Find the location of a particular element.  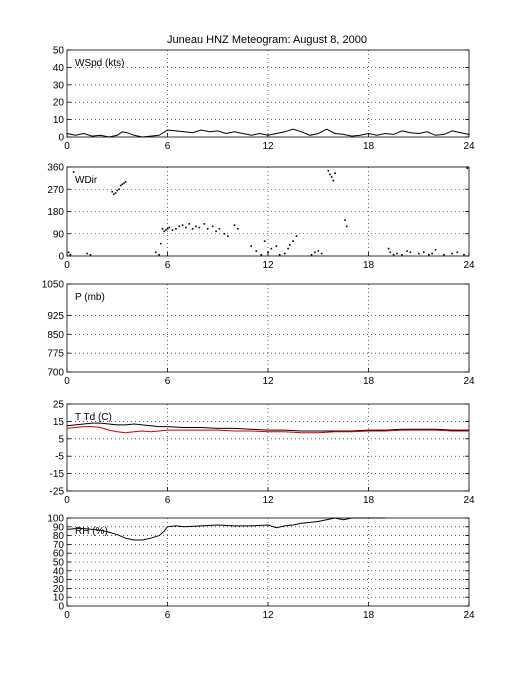

ytick-label: -15 is located at coordinates (57, 474).